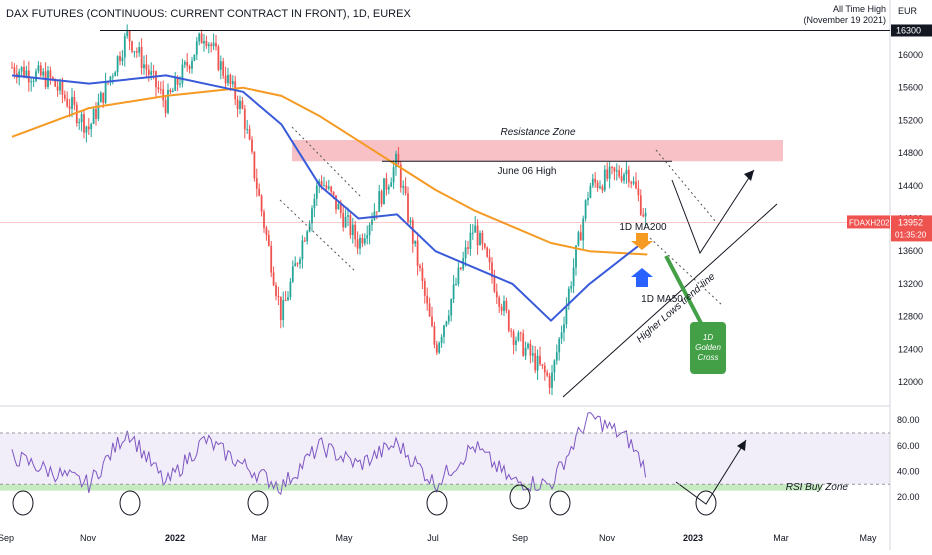 This screenshot has width=932, height=555. Describe the element at coordinates (329, 454) in the screenshot. I see `rsi-line` at that location.